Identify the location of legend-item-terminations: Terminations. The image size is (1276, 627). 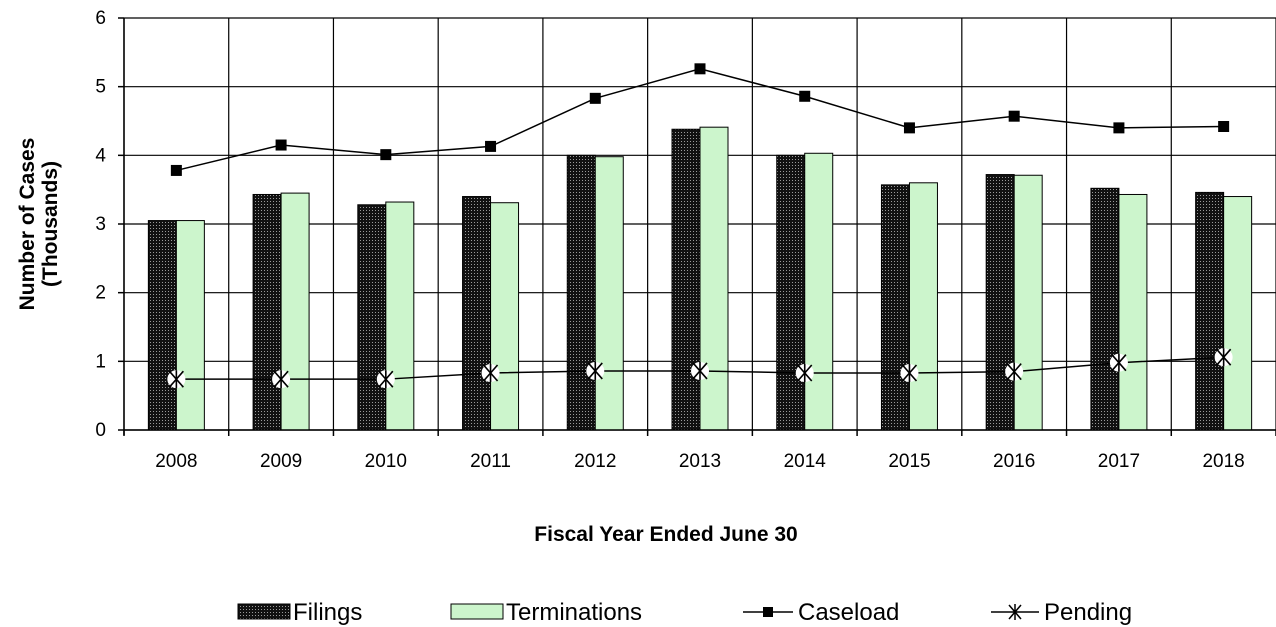
(546, 612).